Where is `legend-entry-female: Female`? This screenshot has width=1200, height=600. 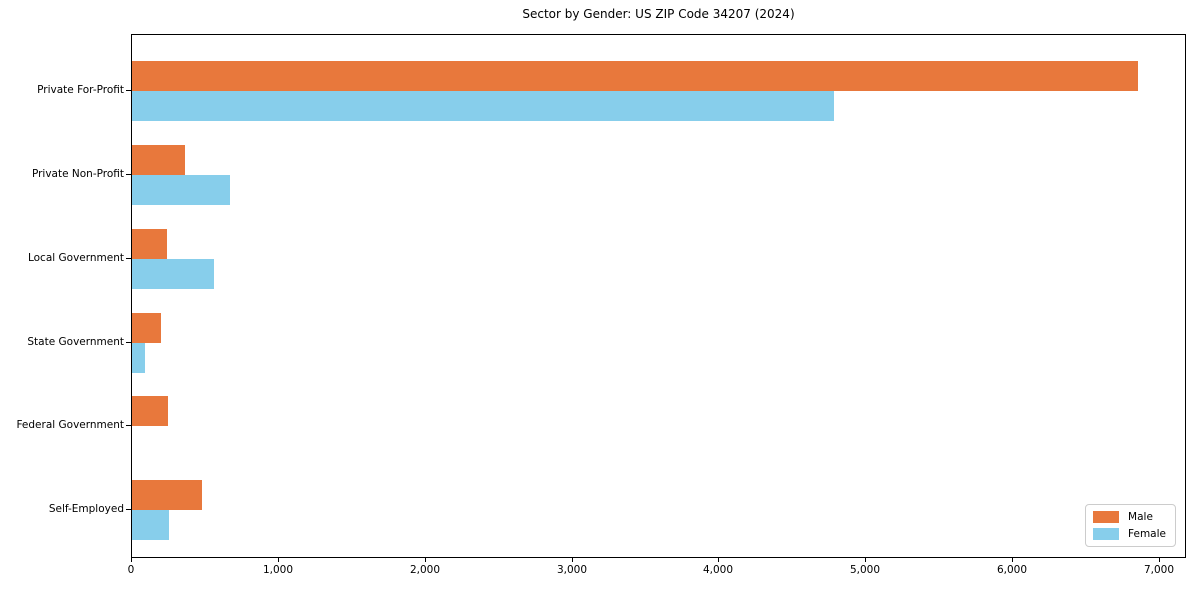 legend-entry-female: Female is located at coordinates (1129, 534).